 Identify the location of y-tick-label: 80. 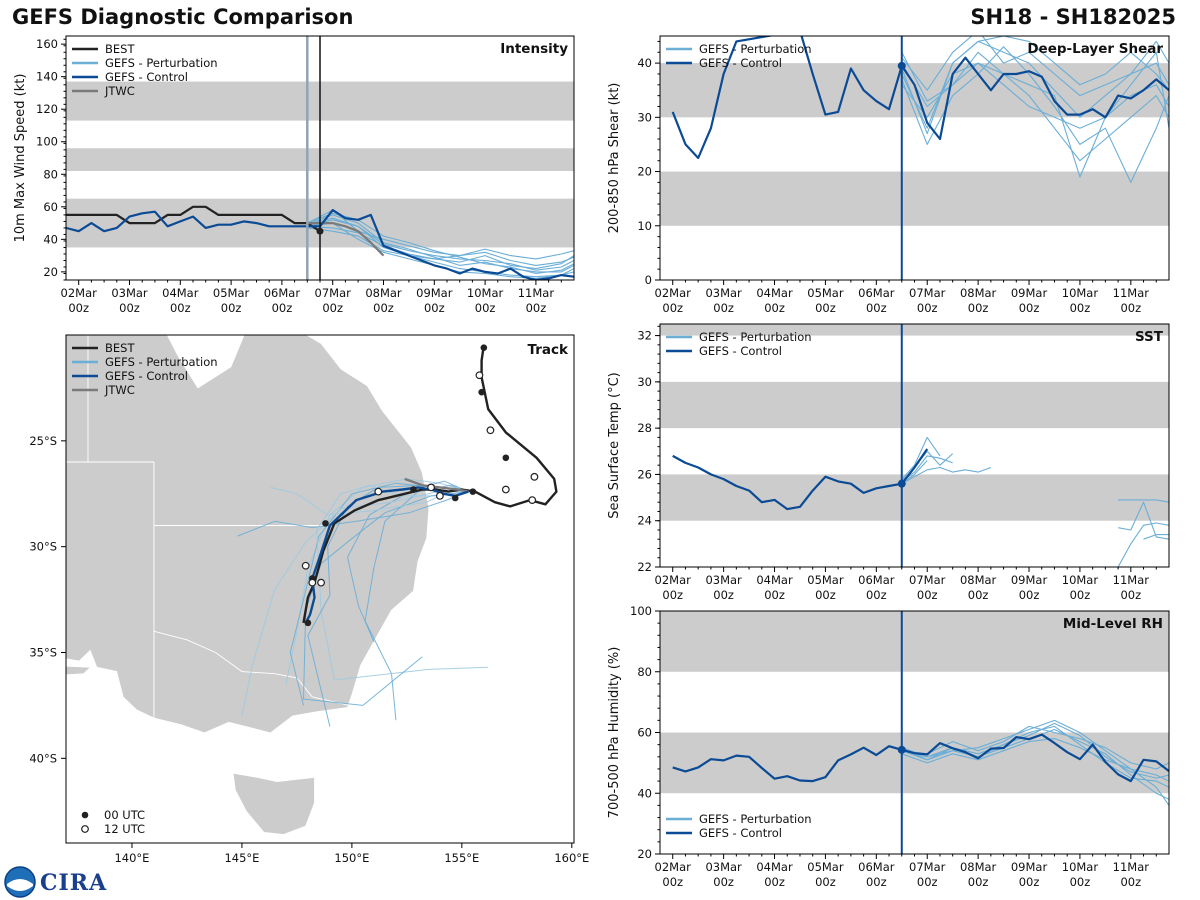
(50, 174).